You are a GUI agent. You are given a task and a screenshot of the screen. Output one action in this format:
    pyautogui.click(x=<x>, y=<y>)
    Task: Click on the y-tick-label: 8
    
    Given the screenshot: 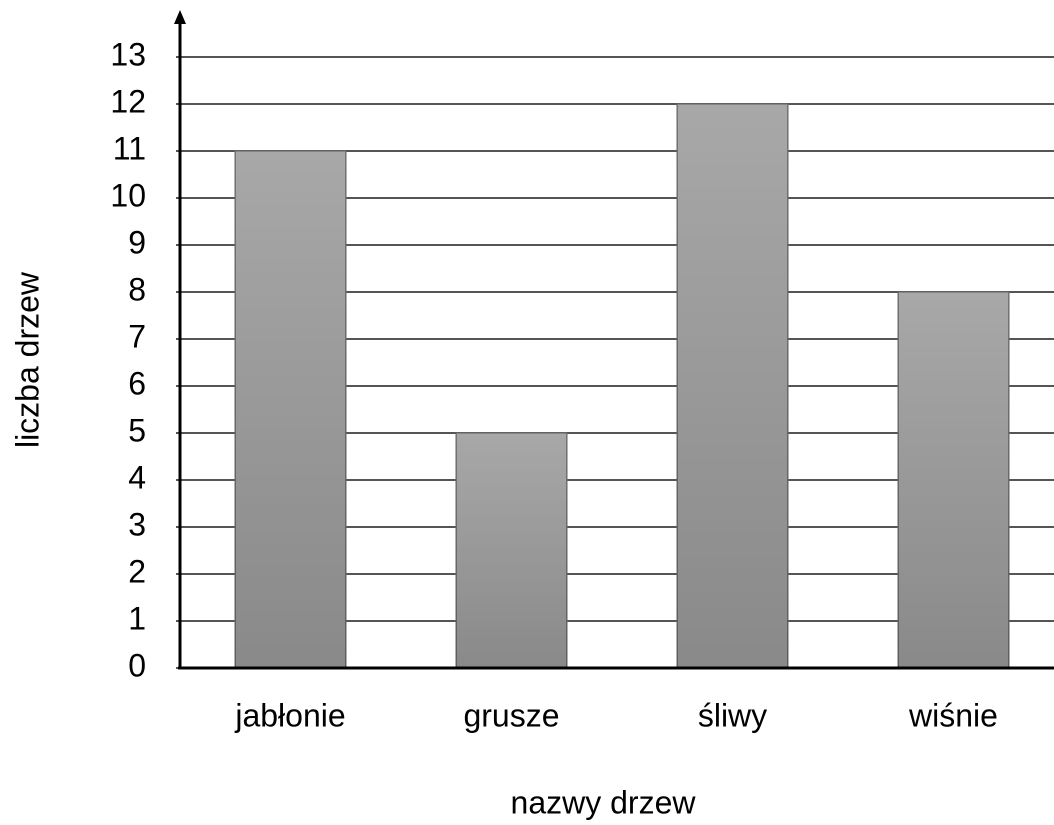 What is the action you would take?
    pyautogui.click(x=137, y=289)
    